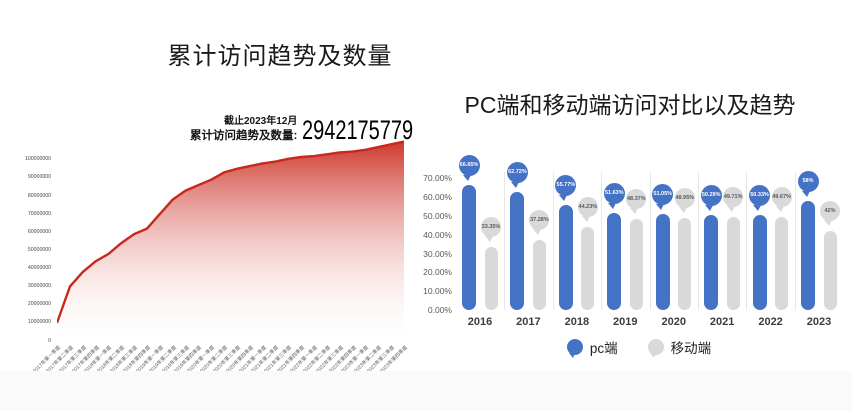 This screenshot has height=411, width=852. Describe the element at coordinates (39, 231) in the screenshot. I see `left-y-axis-label: 60000000` at that location.